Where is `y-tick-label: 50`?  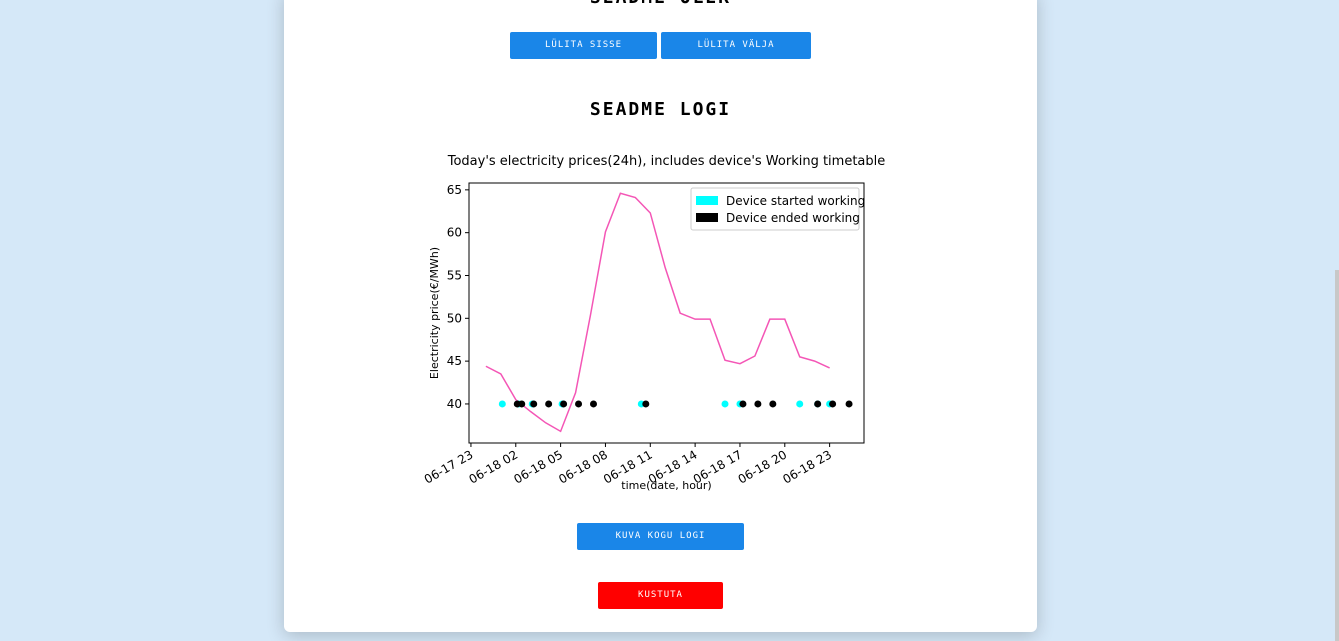 y-tick-label: 50 is located at coordinates (454, 318).